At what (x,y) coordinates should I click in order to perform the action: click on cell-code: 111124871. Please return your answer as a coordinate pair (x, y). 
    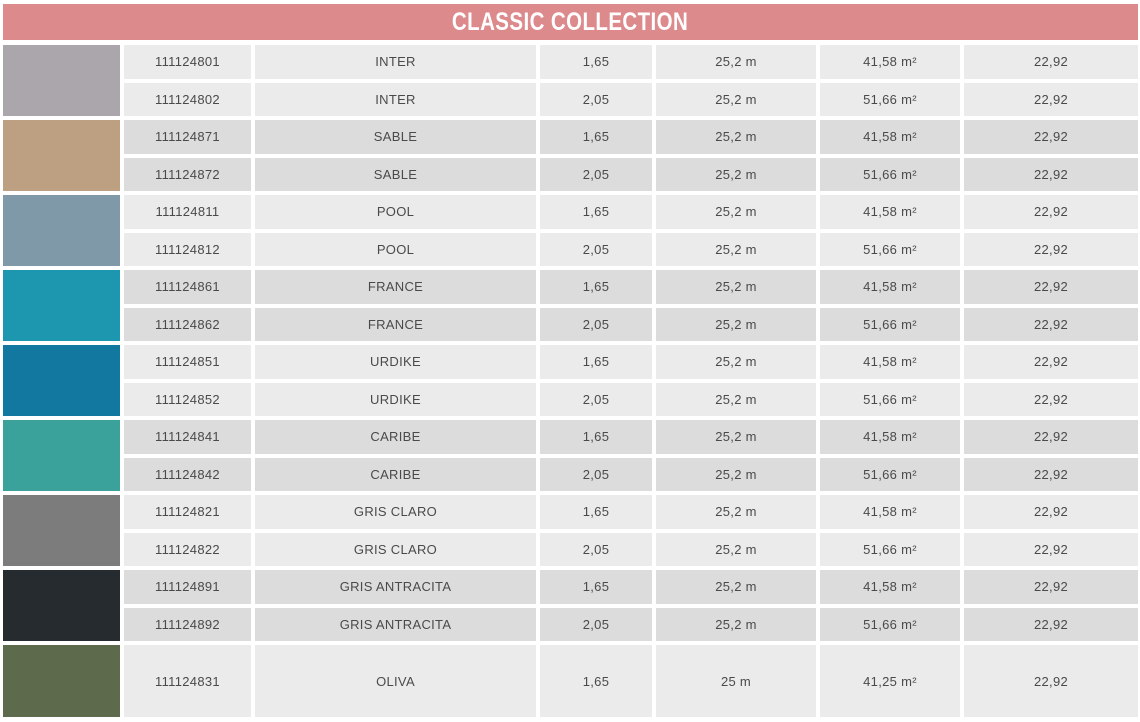
    Looking at the image, I should click on (187, 137).